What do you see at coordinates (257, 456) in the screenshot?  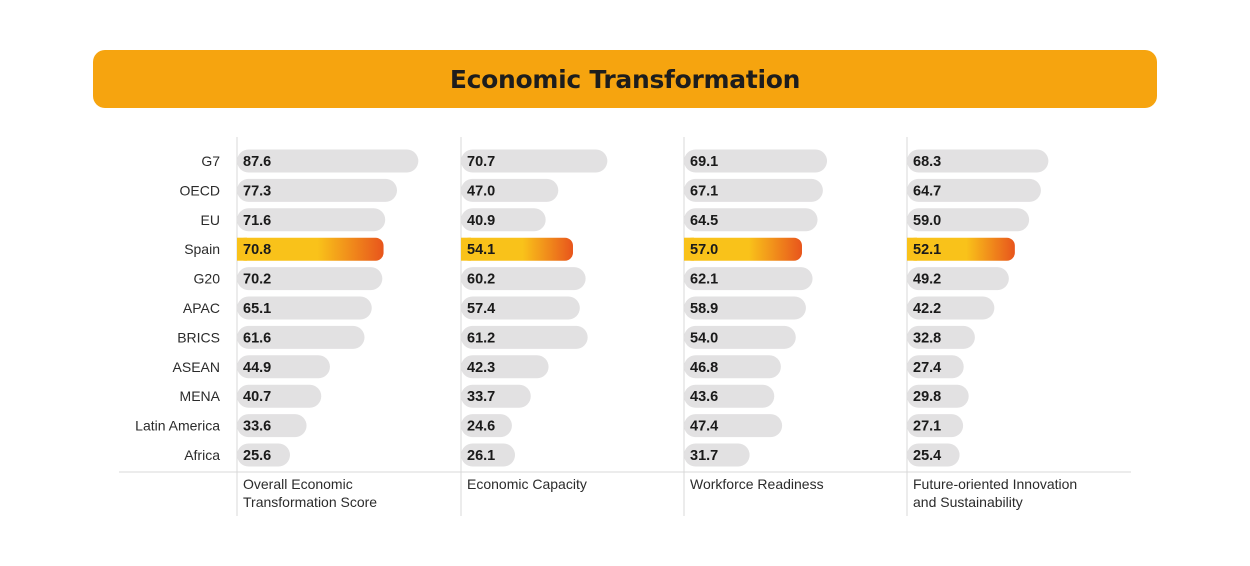 I see `value-label: 25.6` at bounding box center [257, 456].